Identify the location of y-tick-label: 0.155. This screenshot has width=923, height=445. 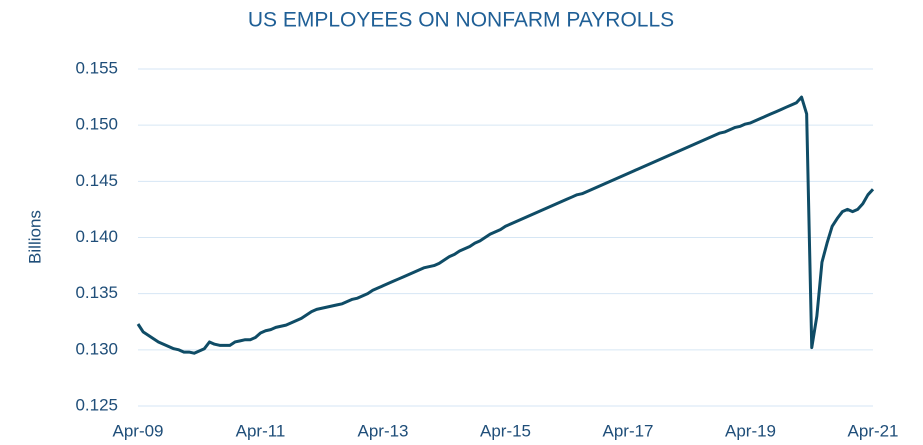
(96, 67).